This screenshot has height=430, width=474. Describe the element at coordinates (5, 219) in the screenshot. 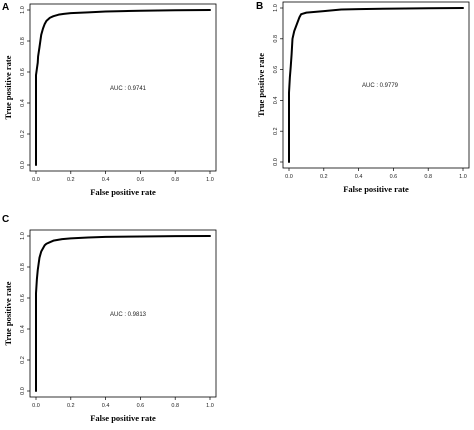

I see `panel-letter: C` at that location.